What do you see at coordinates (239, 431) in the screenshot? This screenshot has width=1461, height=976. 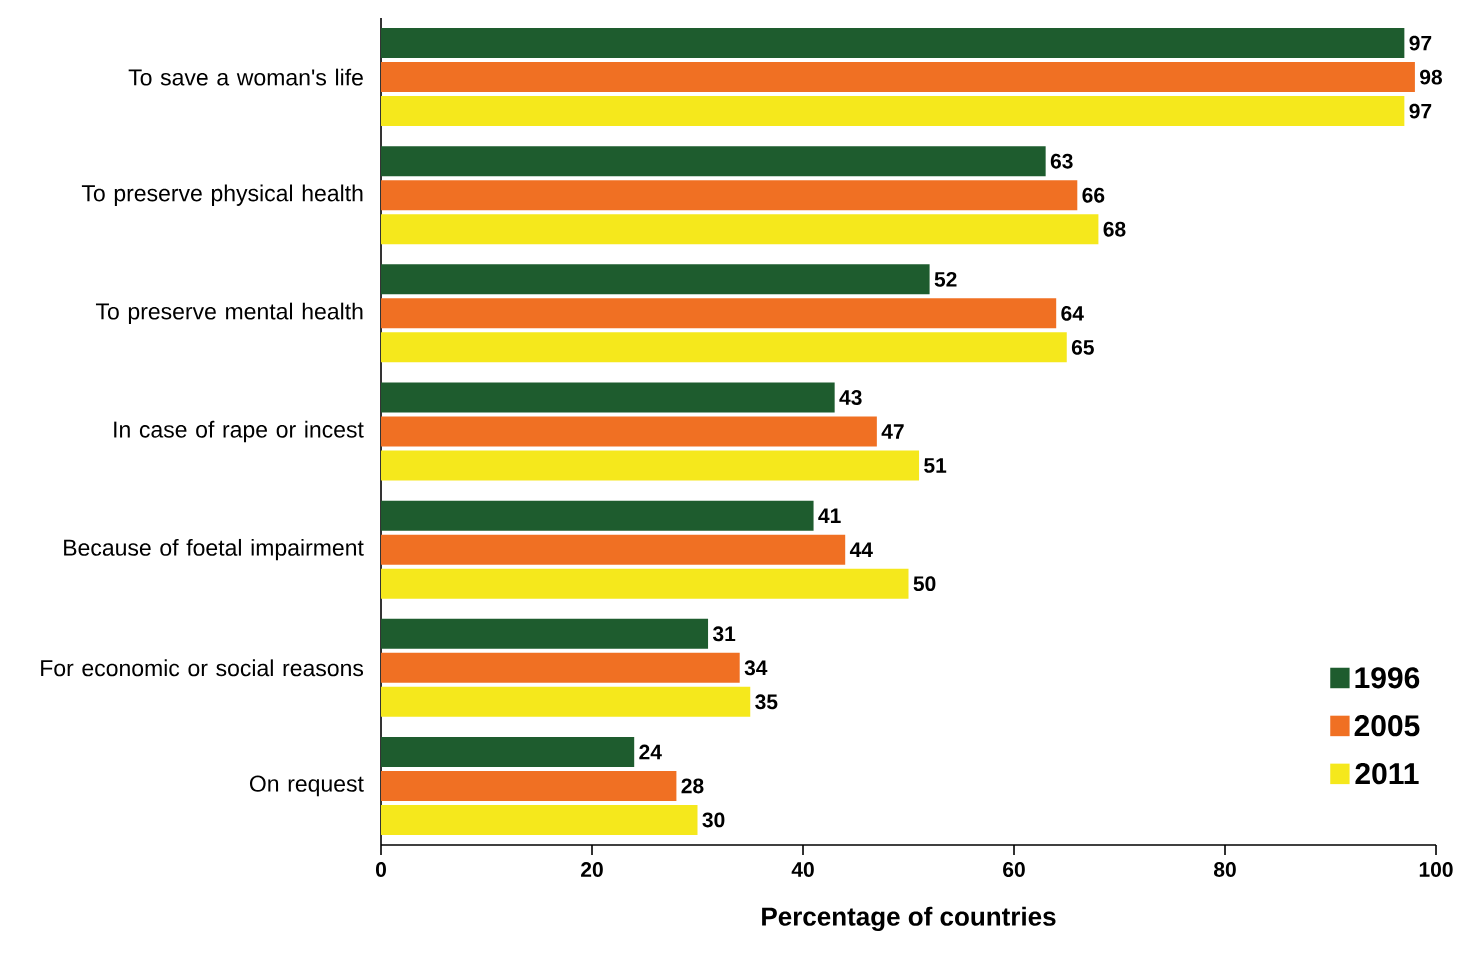 I see `y-tick-label: In case of rape or incest` at bounding box center [239, 431].